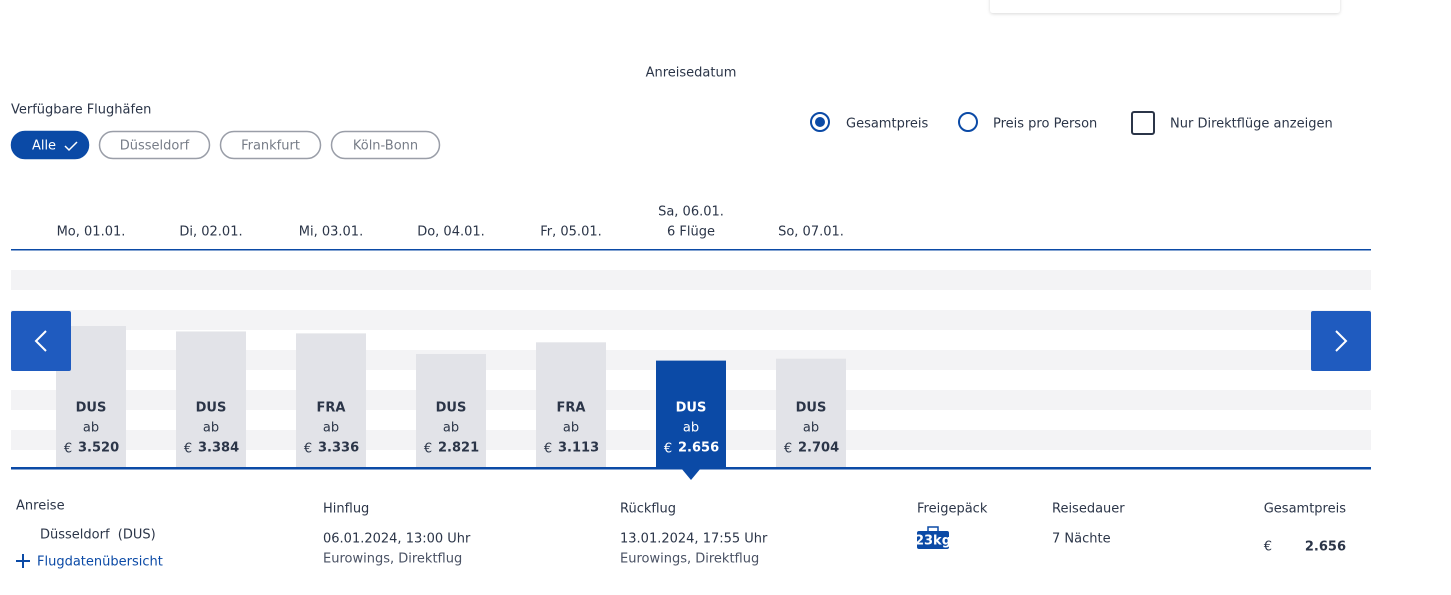  Describe the element at coordinates (210, 232) in the screenshot. I see `date-label: Di, 02.01.` at that location.